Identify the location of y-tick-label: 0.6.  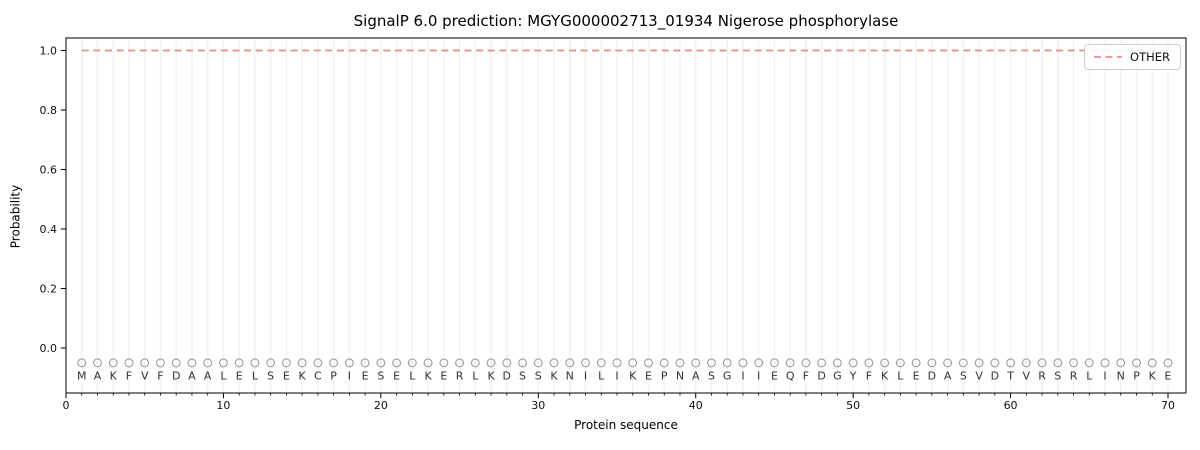
(49, 169).